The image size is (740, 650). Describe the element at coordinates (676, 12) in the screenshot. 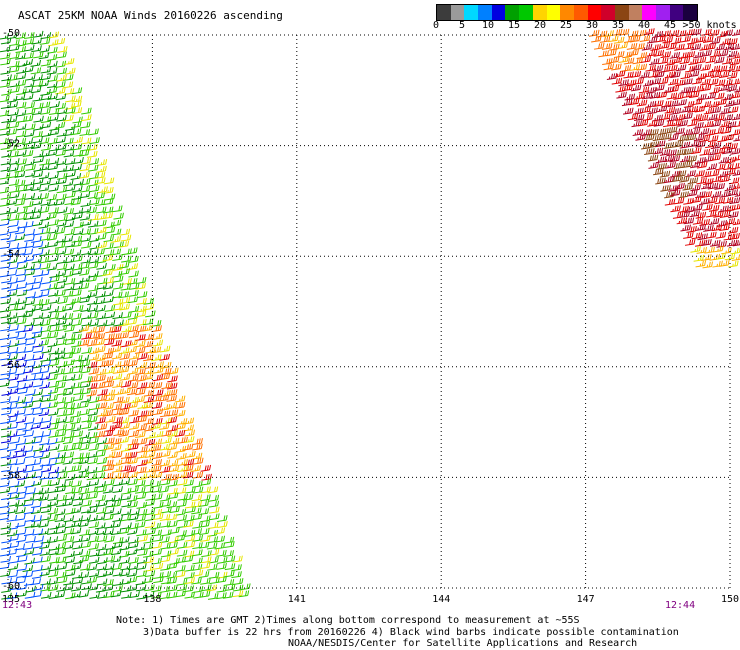

I see `colorbar-segment` at that location.